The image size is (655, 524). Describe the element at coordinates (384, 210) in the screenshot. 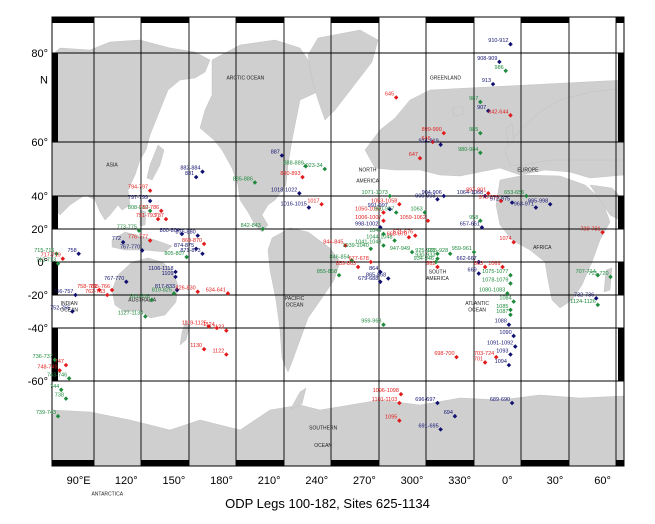

I see `site-label: 950-957` at that location.